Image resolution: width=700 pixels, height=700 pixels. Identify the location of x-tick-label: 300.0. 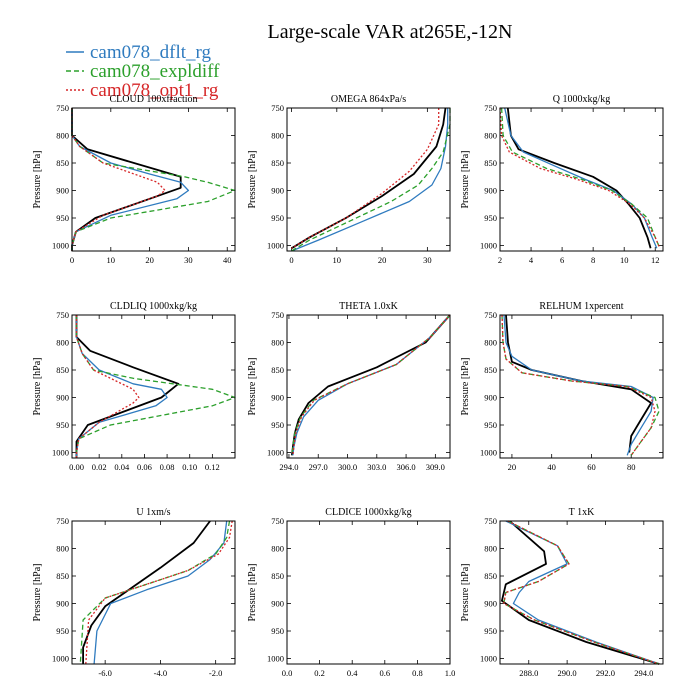
(347, 467).